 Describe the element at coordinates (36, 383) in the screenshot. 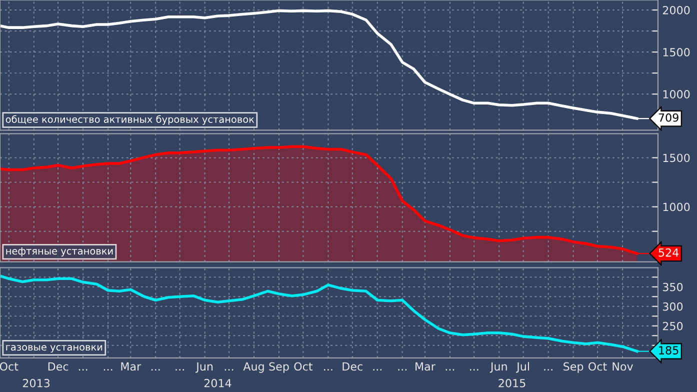

I see `x2-tick-label: 2013` at that location.